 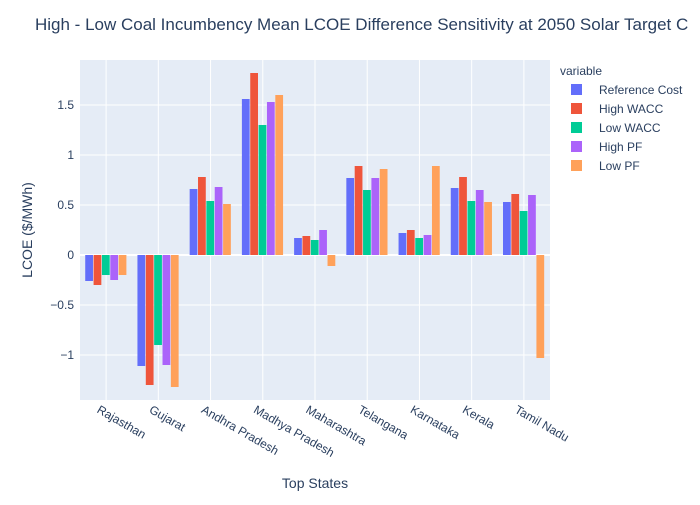 I want to click on x-tick-label: Gujarat, so click(x=168, y=418).